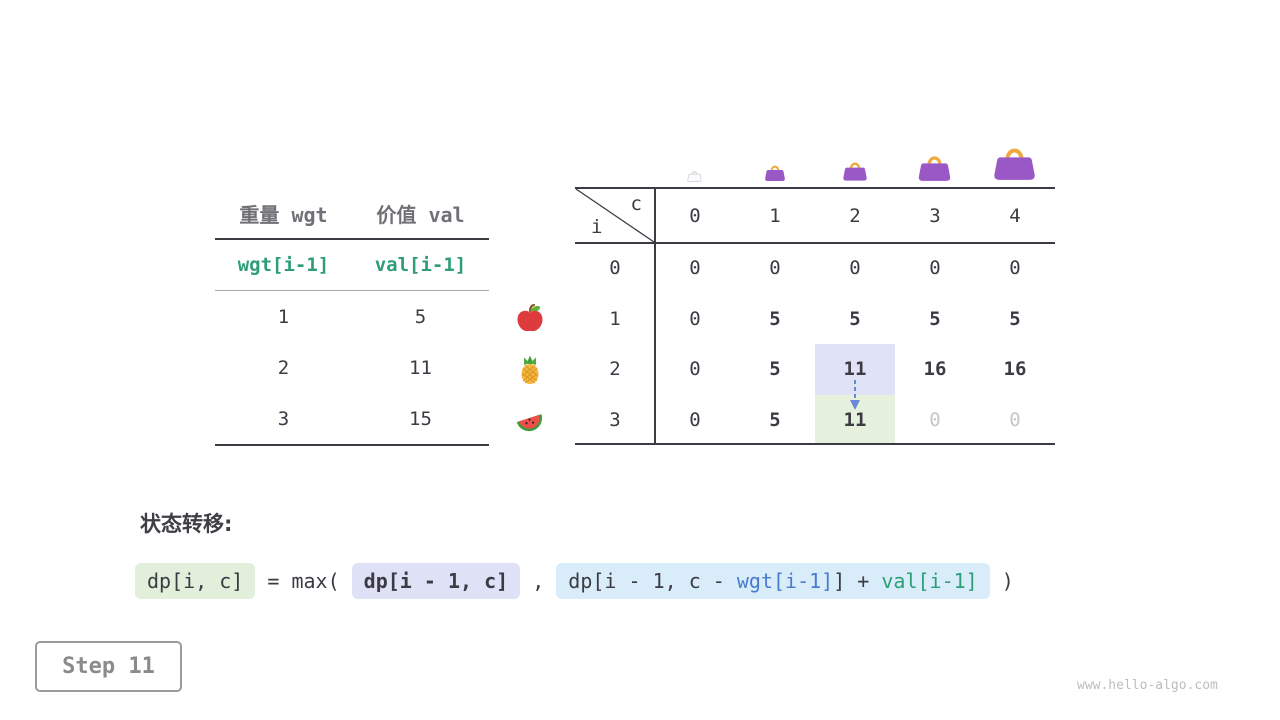 The image size is (1280, 720). Describe the element at coordinates (775, 318) in the screenshot. I see `dp-cell-1-1: 5` at that location.